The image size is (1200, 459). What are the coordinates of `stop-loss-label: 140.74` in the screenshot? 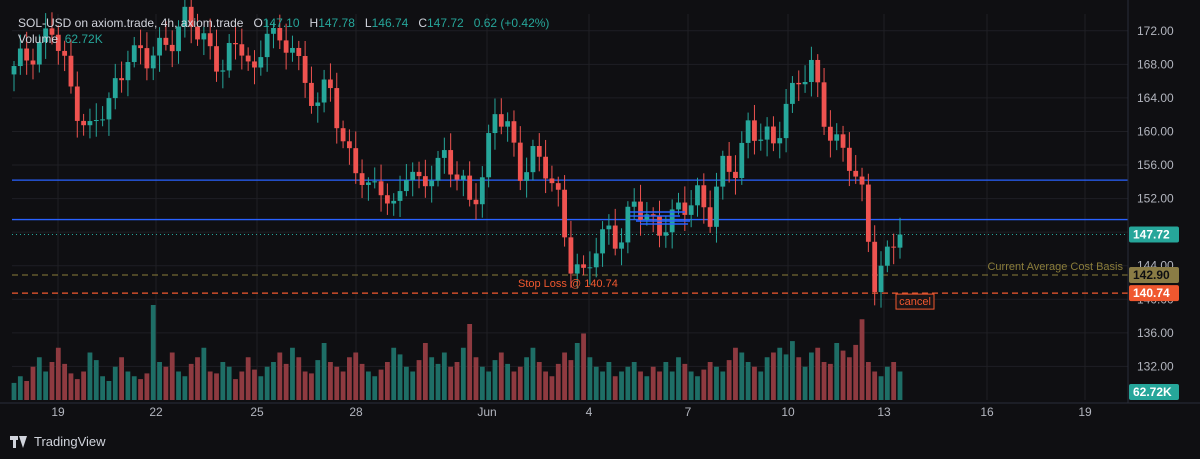 It's located at (1151, 293).